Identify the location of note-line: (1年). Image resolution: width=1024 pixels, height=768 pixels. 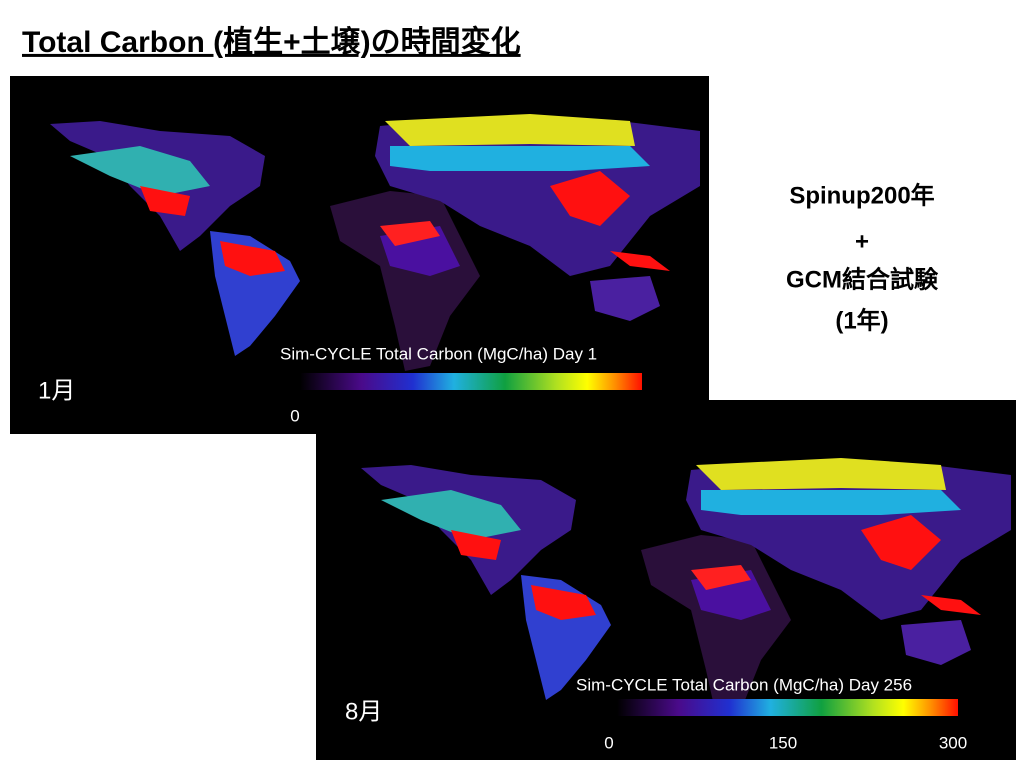
(861, 320).